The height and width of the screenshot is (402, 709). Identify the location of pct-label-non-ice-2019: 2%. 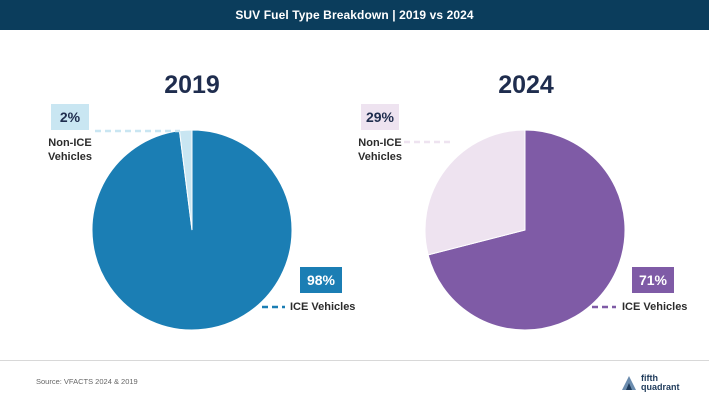
(70, 117).